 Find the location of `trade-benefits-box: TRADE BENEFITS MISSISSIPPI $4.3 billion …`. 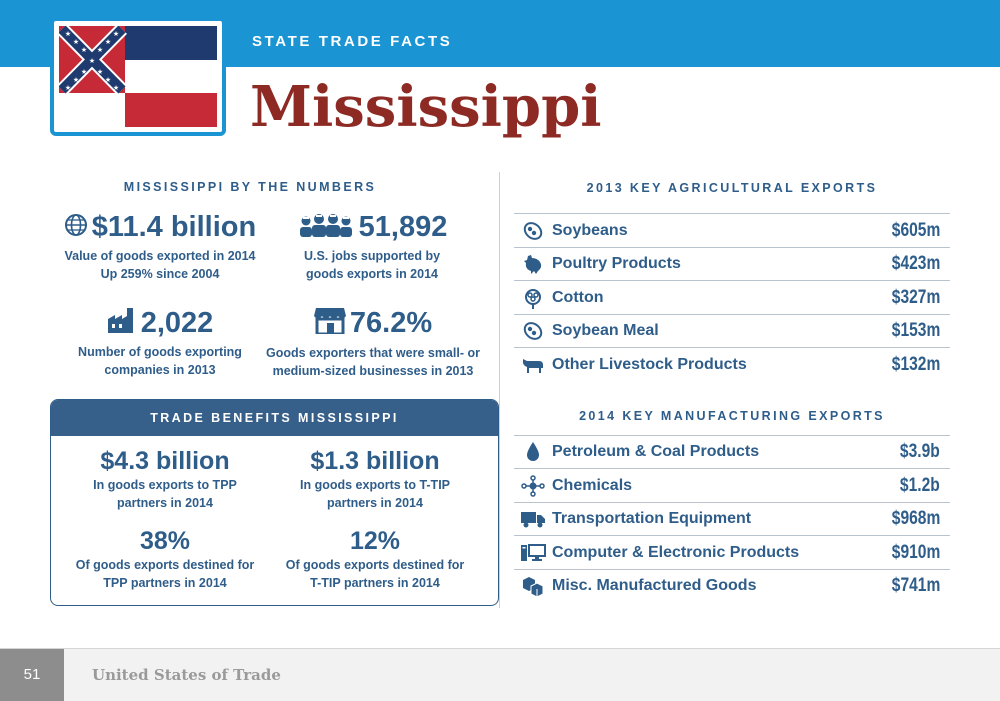

trade-benefits-box: TRADE BENEFITS MISSISSIPPI $4.3 billion … is located at coordinates (274, 502).